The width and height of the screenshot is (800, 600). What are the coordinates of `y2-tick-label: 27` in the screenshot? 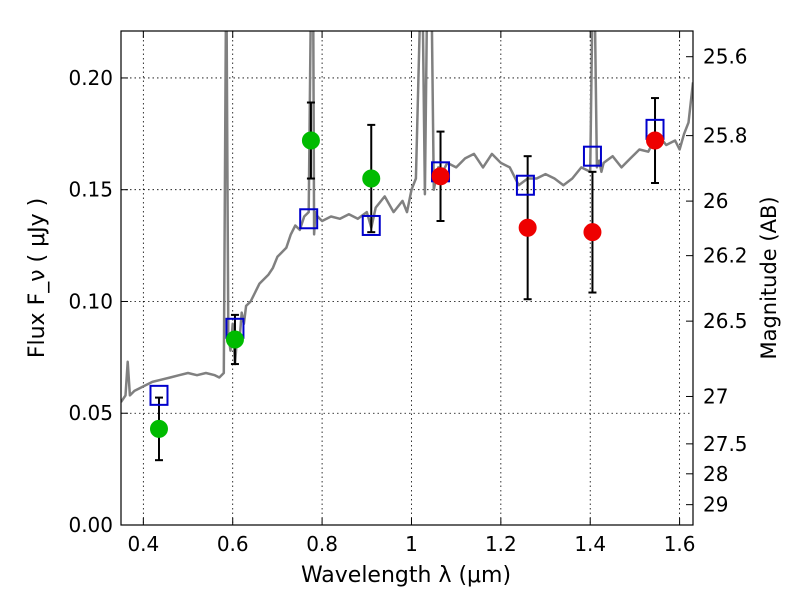 It's located at (715, 396).